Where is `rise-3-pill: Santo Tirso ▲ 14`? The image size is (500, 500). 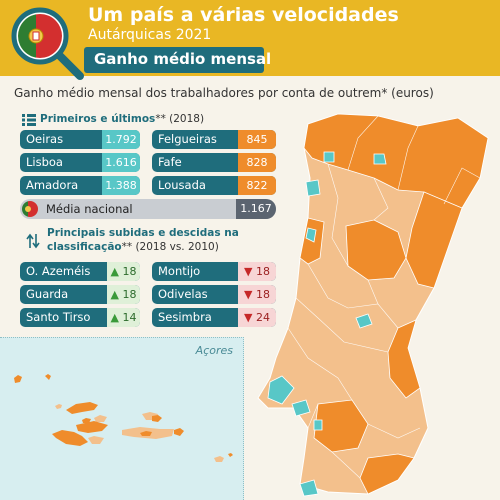
rise-3-pill: Santo Tirso ▲ 14 is located at coordinates (80, 317).